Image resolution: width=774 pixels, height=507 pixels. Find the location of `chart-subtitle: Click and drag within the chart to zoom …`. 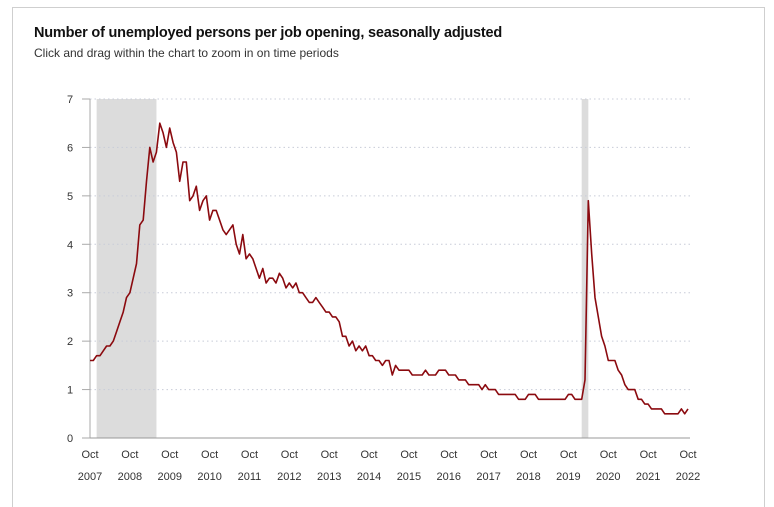

chart-subtitle: Click and drag within the chart to zoom … is located at coordinates (186, 53).